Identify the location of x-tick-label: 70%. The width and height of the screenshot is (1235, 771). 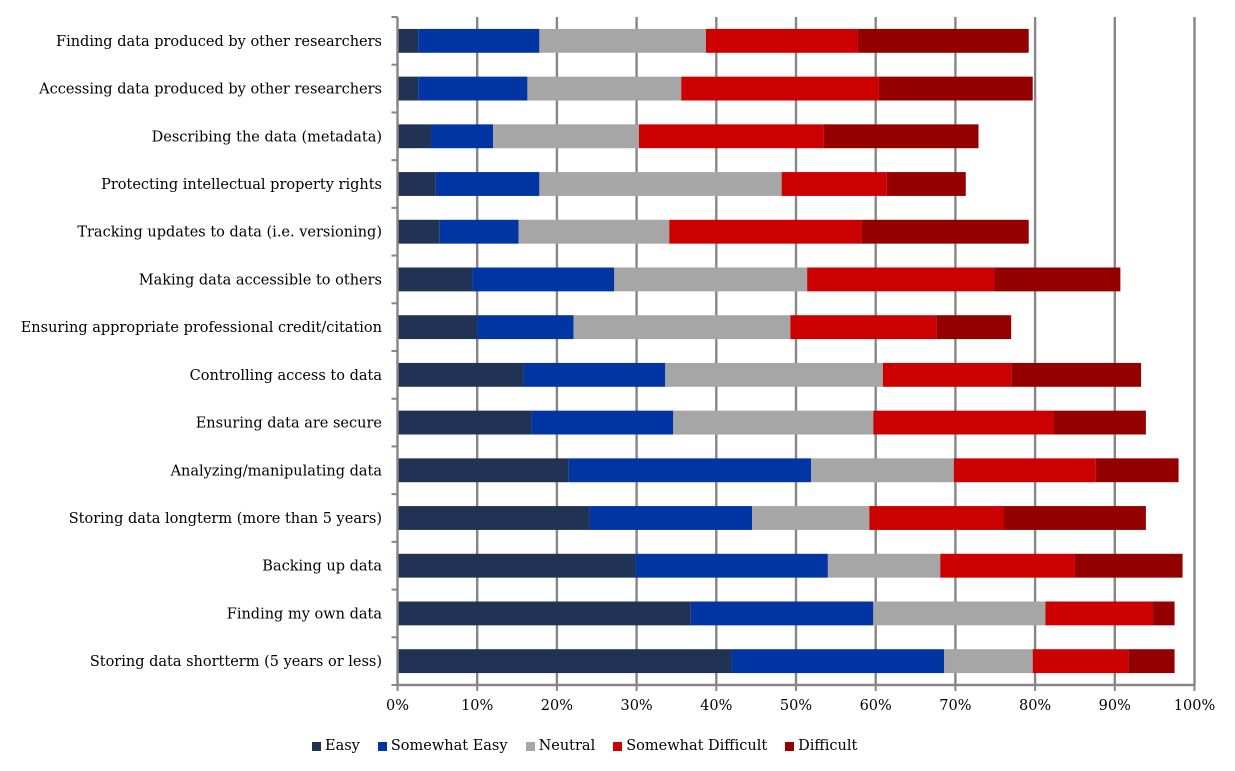
(955, 706).